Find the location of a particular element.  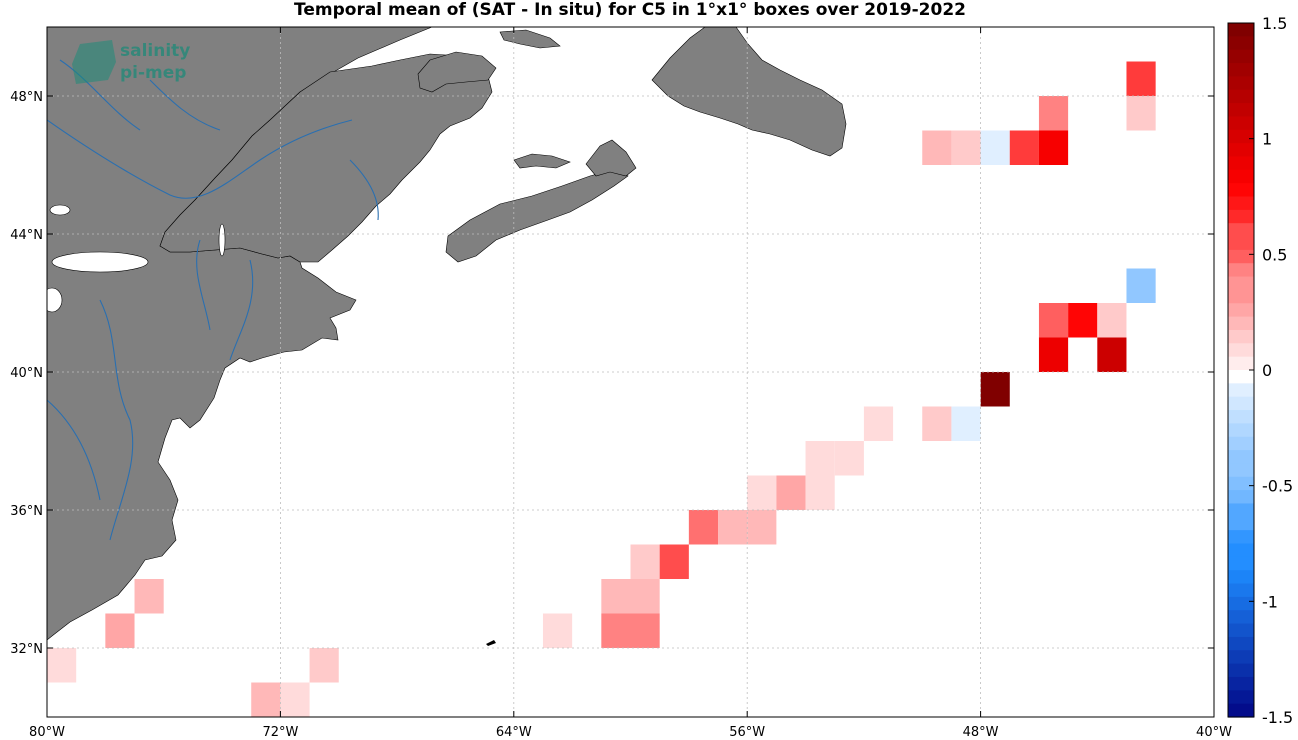

colorbar is located at coordinates (1241, 370).